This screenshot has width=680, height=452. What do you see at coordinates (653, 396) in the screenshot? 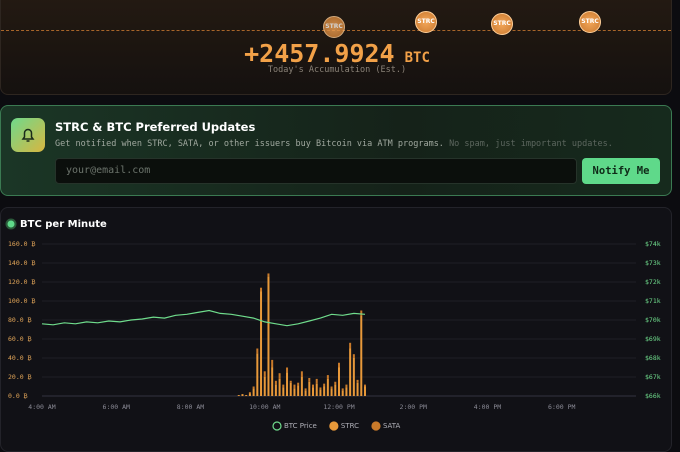
I see `y2-tick-label: $66k` at bounding box center [653, 396].